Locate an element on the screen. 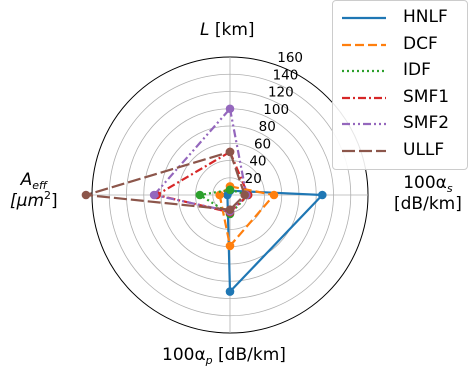 The image size is (472, 375). legend-item-smf2: SMF2 is located at coordinates (403, 124).